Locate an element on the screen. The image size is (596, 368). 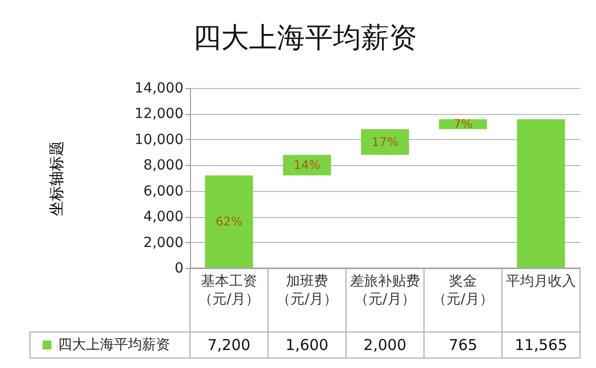
x-tick-label: 平均月收入 is located at coordinates (541, 282).